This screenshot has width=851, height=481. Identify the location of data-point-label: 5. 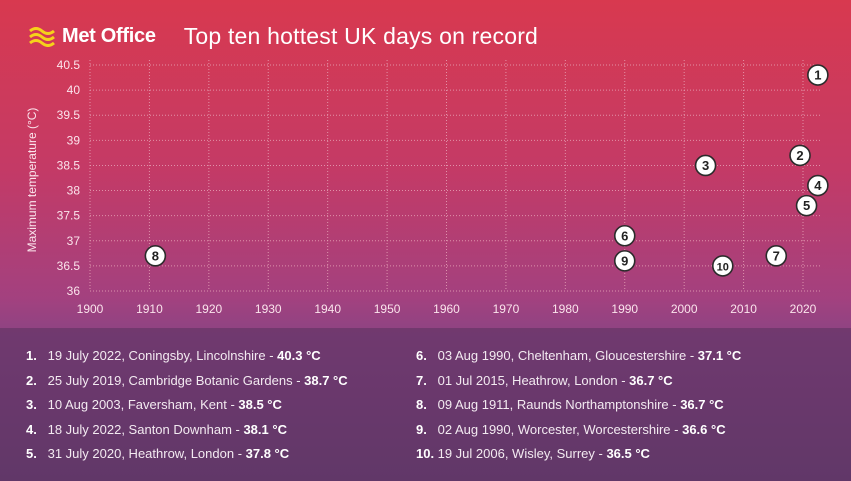
(806, 205).